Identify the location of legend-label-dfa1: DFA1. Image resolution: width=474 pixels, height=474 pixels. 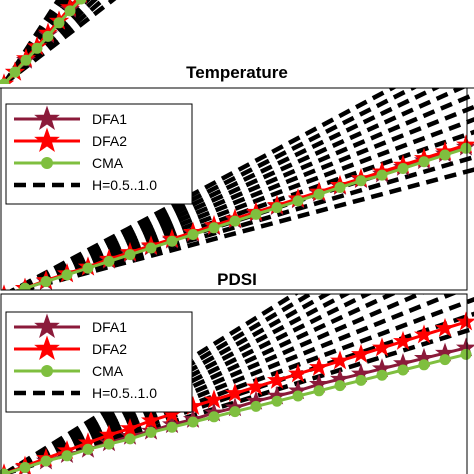
(109, 119).